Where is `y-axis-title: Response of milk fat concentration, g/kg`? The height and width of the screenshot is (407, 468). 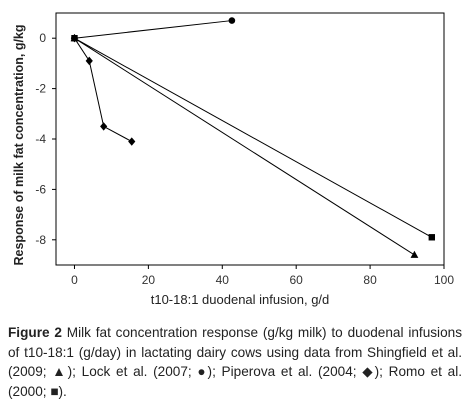
y-axis-title: Response of milk fat concentration, g/kg is located at coordinates (19, 144).